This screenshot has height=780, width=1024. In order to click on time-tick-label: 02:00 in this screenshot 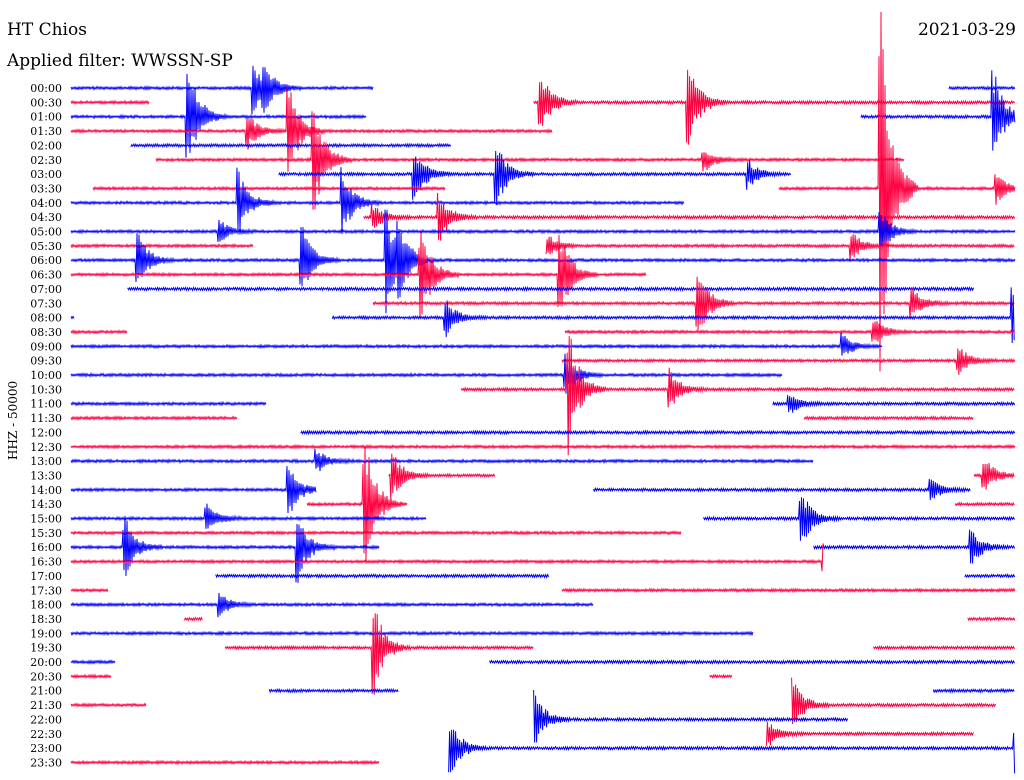, I will do `click(46, 145)`.